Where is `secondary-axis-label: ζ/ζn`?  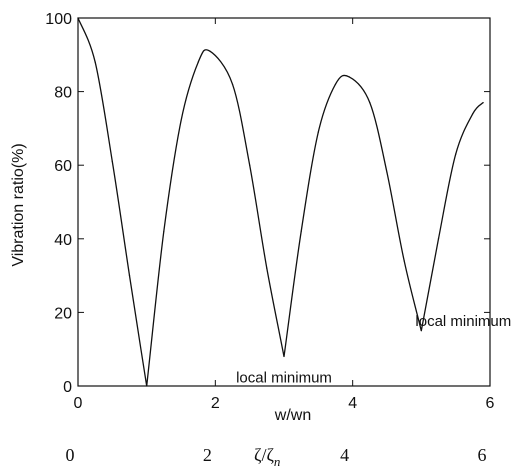
secondary-axis-label: ζ/ζn is located at coordinates (267, 457).